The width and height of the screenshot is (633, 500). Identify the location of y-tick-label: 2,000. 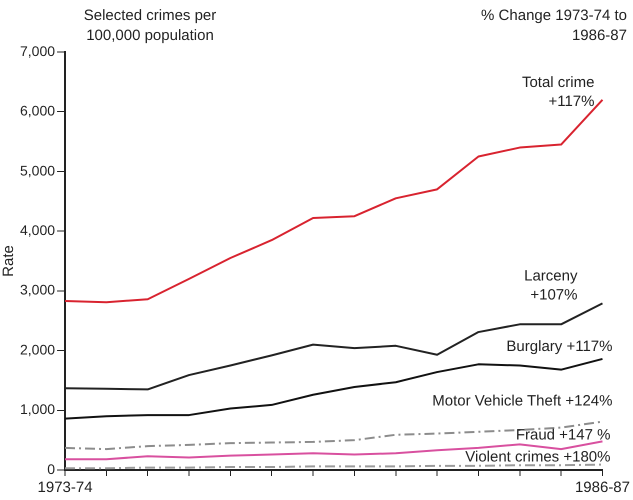
(38, 349).